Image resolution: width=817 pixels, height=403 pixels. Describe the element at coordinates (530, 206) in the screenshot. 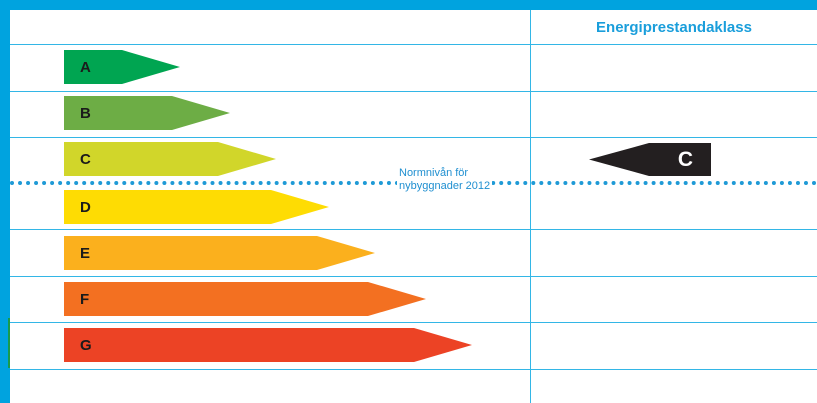

I see `column-divider` at that location.